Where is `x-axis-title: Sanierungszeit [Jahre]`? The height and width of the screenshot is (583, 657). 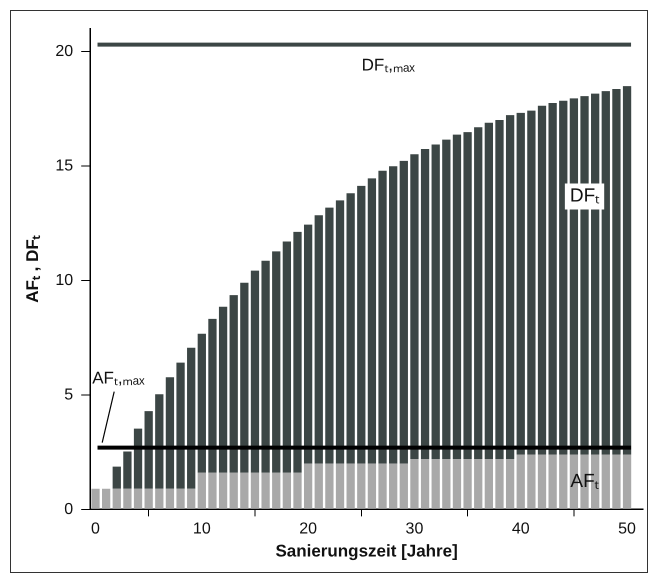 x-axis-title: Sanierungszeit [Jahre] is located at coordinates (366, 550).